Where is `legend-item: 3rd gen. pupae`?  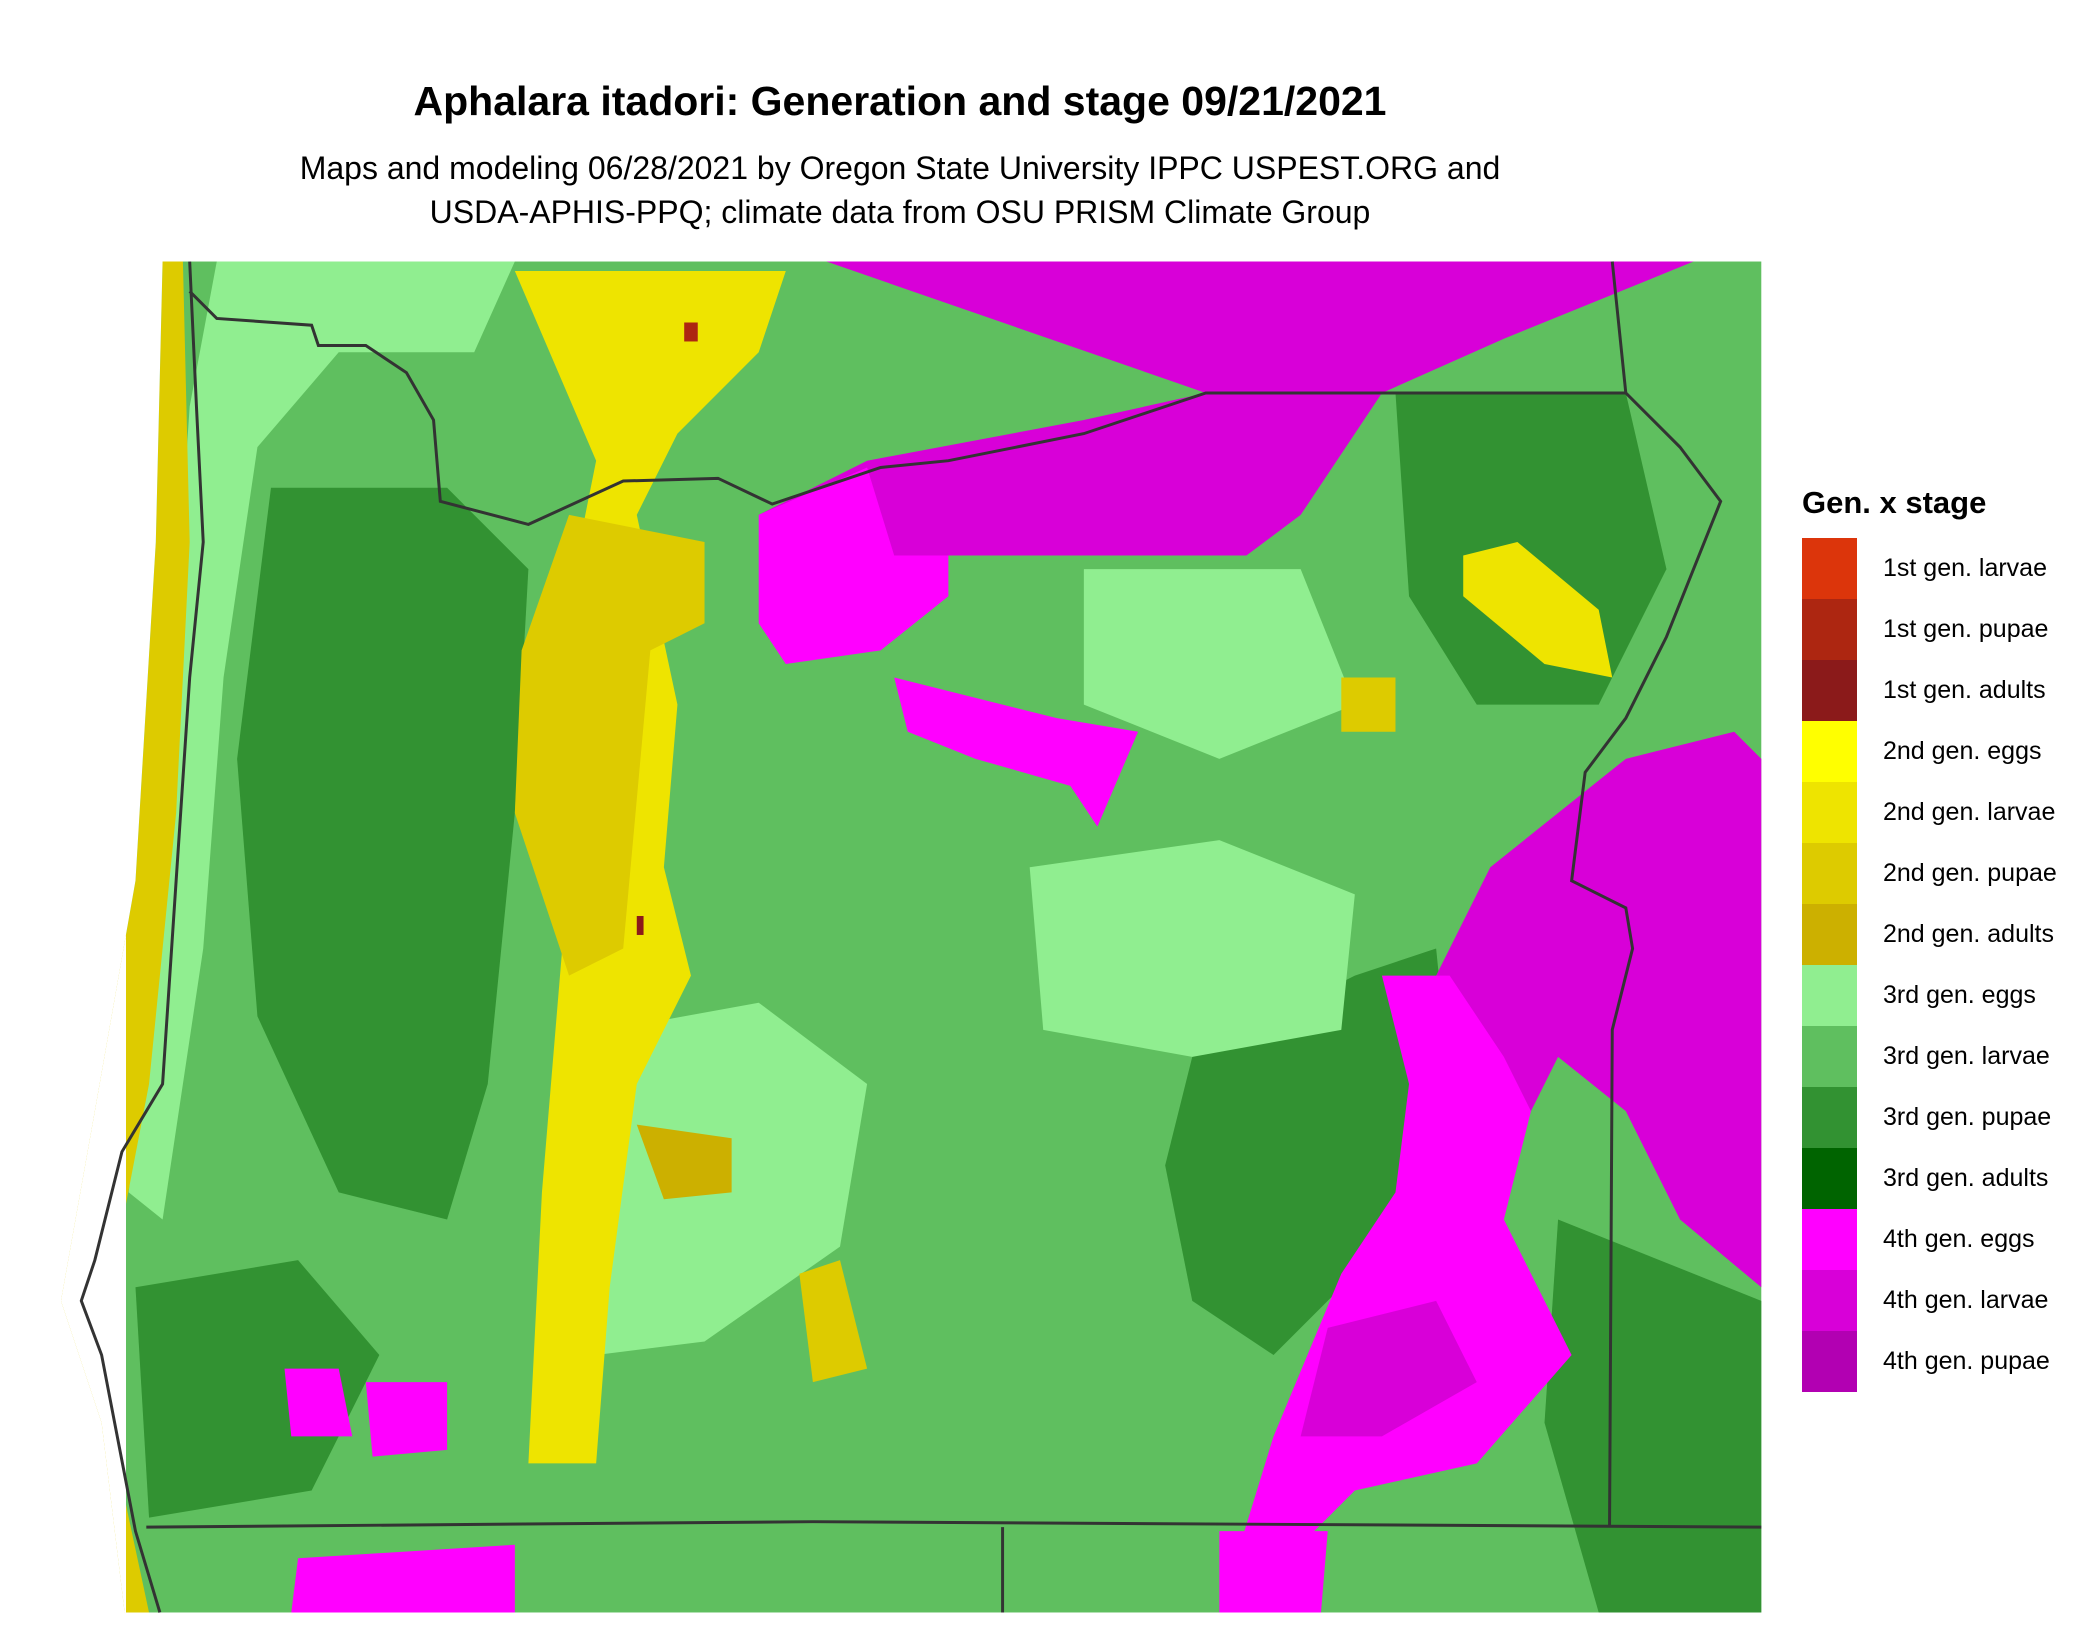 legend-item: 3rd gen. pupae is located at coordinates (1929, 1117).